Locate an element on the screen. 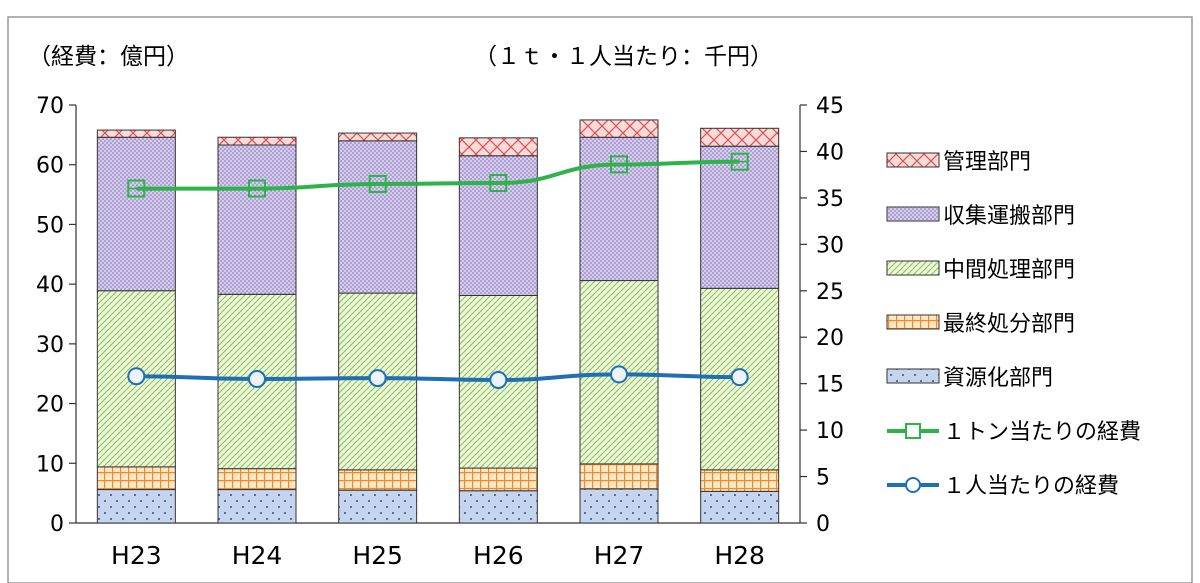 The height and width of the screenshot is (583, 1200). right-tick-label: 30 is located at coordinates (830, 245).